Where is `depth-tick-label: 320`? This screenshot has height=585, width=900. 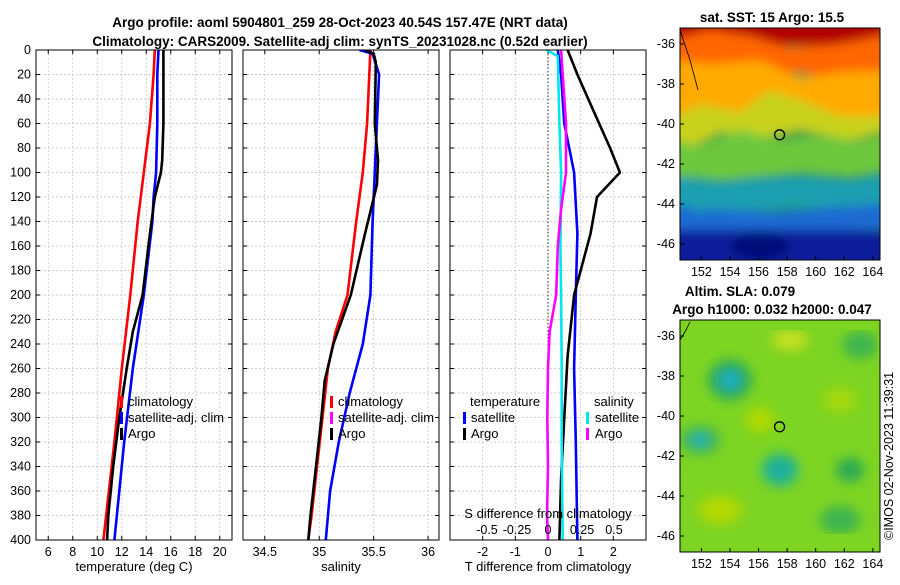
depth-tick-label: 320 is located at coordinates (20, 442).